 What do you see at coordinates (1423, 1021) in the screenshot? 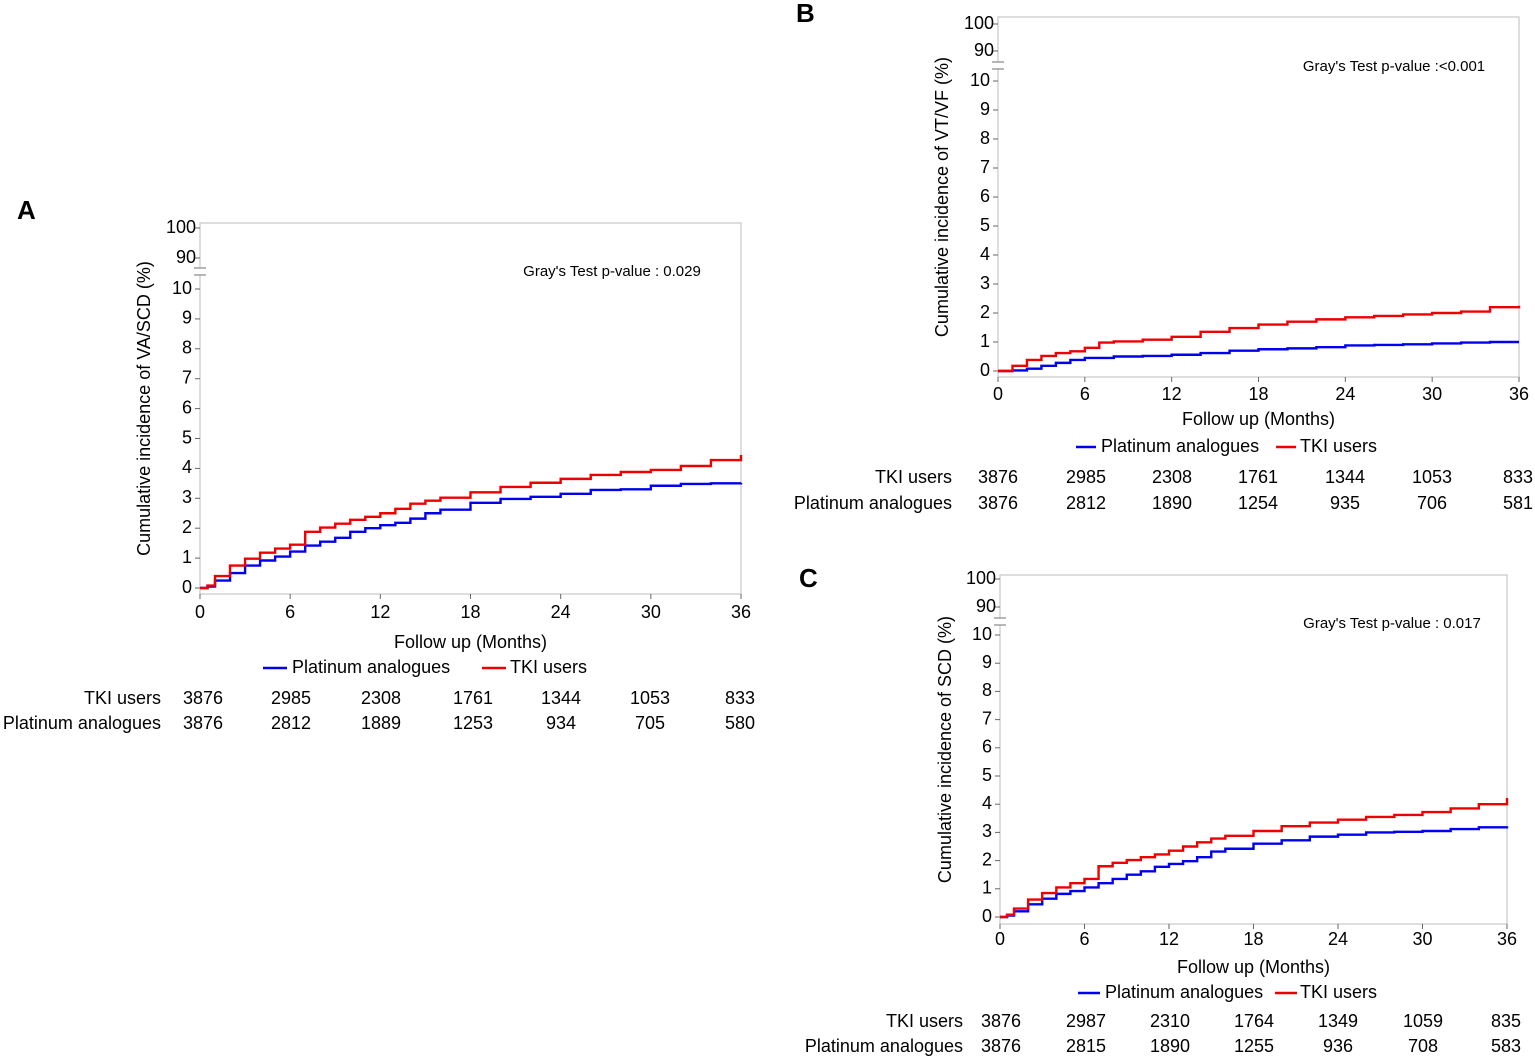
I see `risk-cell-tki: 1059` at bounding box center [1423, 1021].